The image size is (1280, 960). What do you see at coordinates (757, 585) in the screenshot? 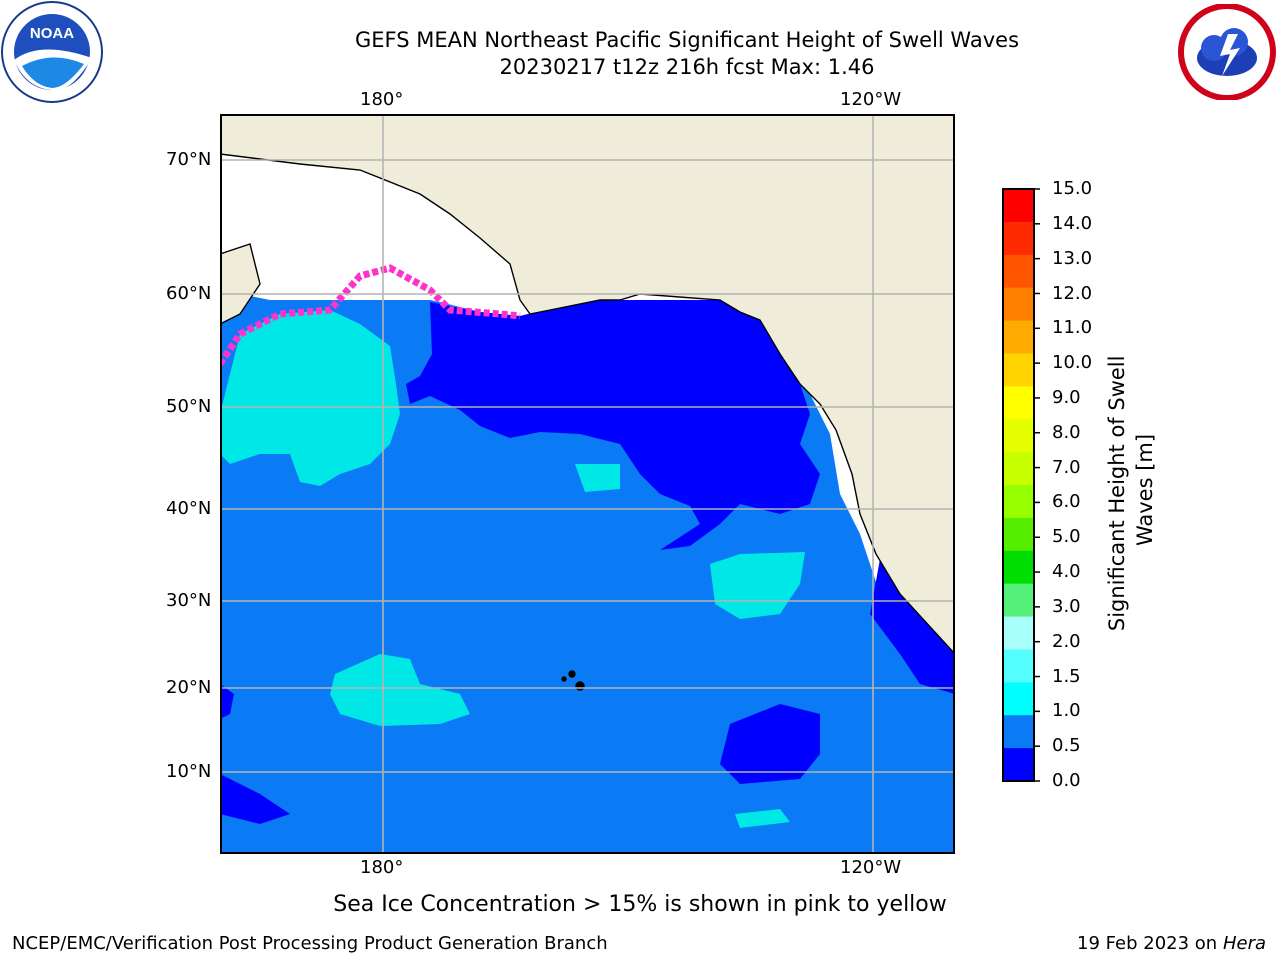
I see `swell-high-central` at bounding box center [757, 585].